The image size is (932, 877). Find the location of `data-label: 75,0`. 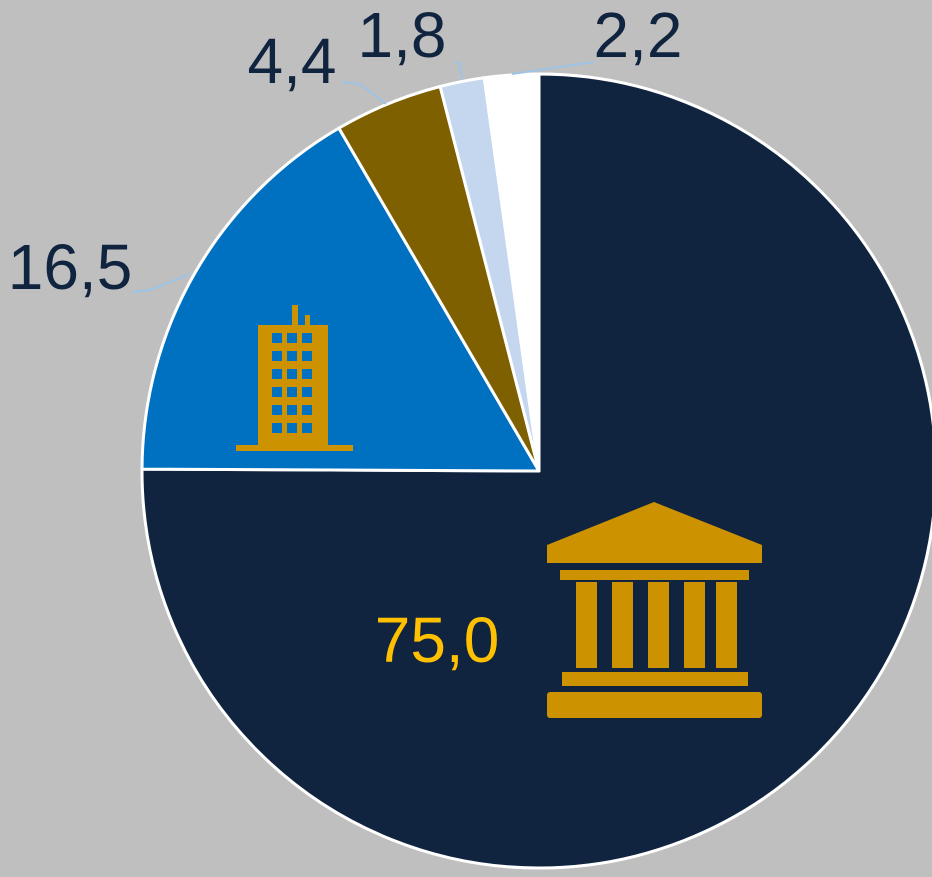

data-label: 75,0 is located at coordinates (437, 640).